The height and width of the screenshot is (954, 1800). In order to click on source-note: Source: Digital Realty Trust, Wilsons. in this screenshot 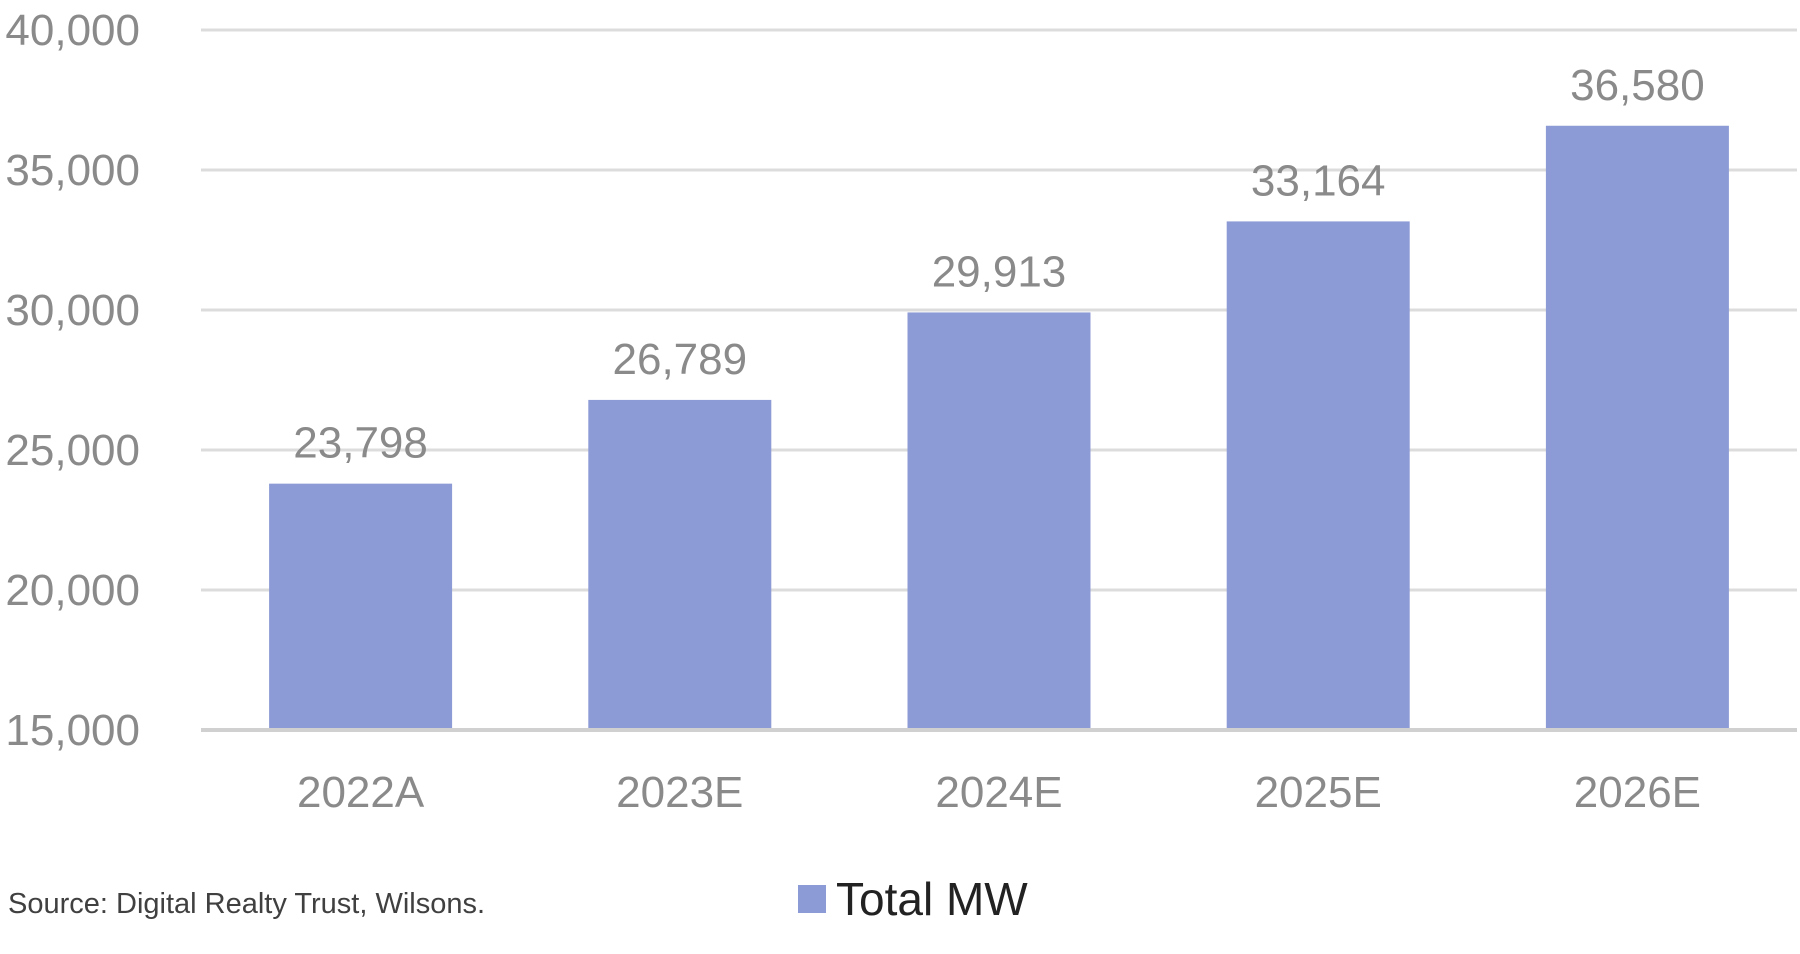, I will do `click(247, 904)`.